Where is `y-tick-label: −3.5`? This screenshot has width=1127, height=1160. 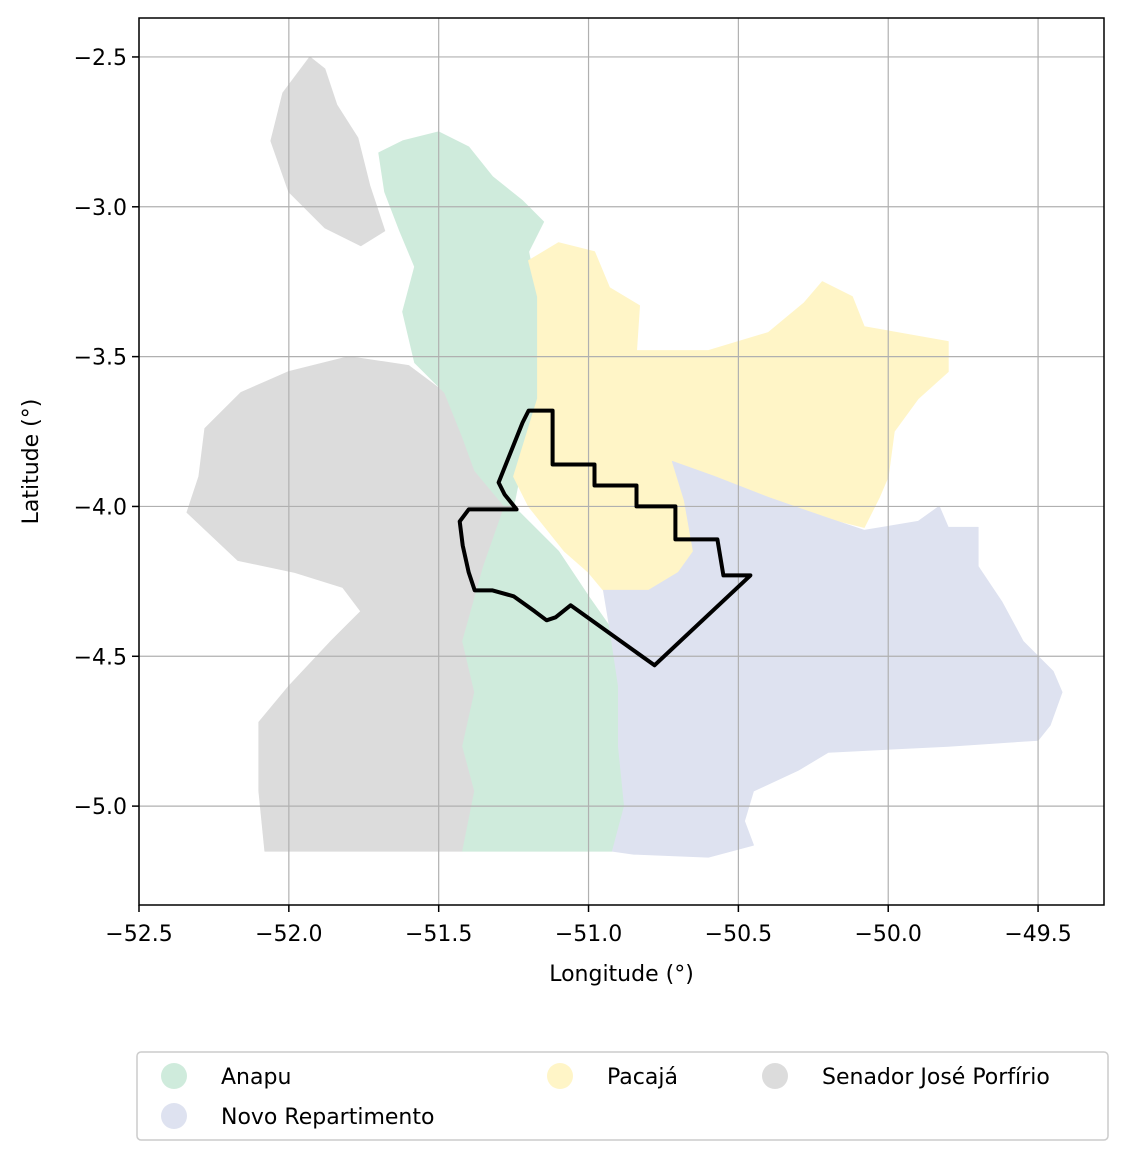 y-tick-label: −3.5 is located at coordinates (100, 358).